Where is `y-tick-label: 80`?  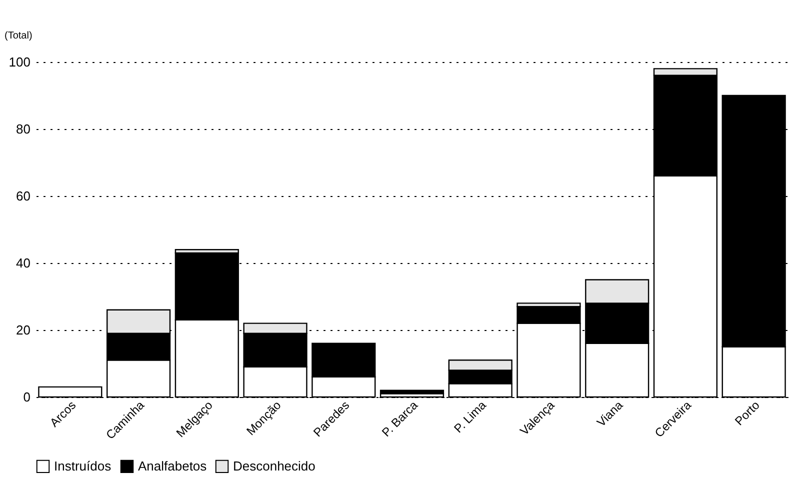
y-tick-label: 80 is located at coordinates (23, 129).